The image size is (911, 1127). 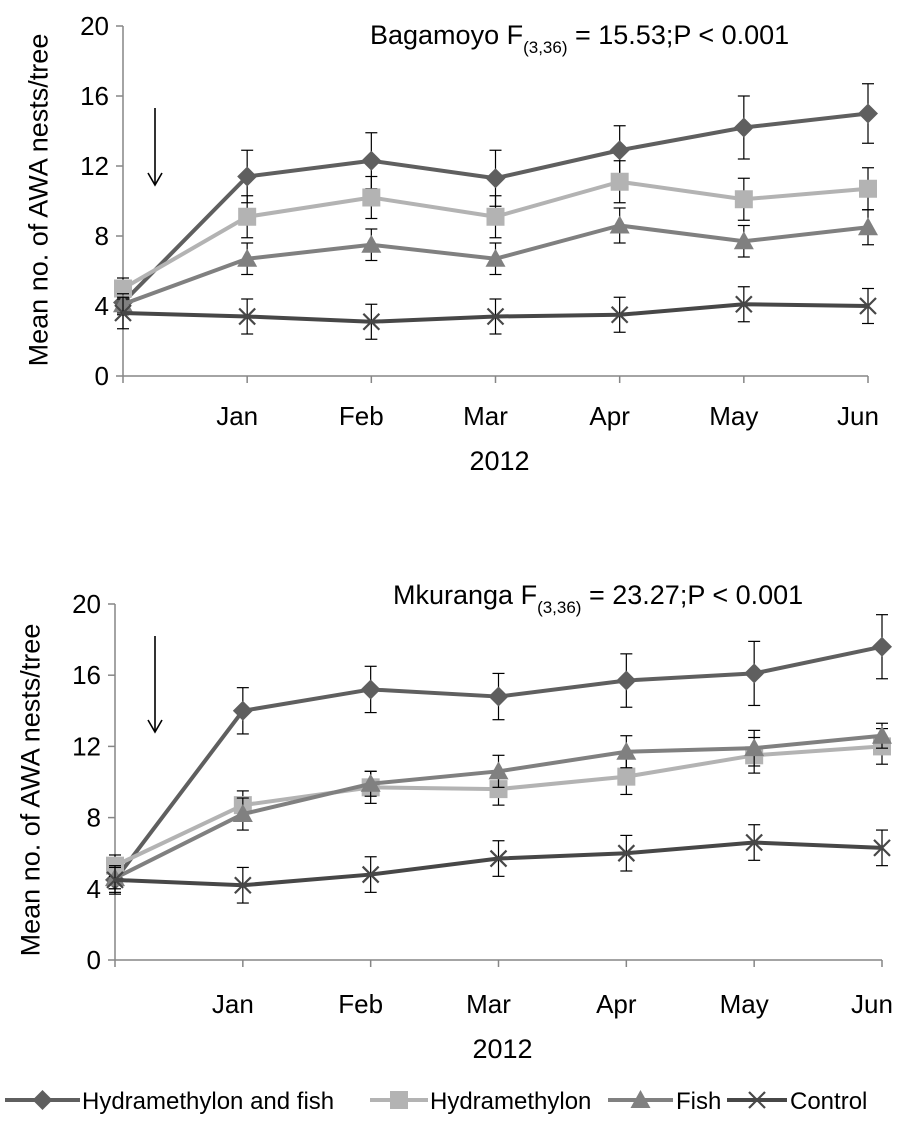 I want to click on legend-item-0: Hydramethylon and fish, so click(x=169, y=1101).